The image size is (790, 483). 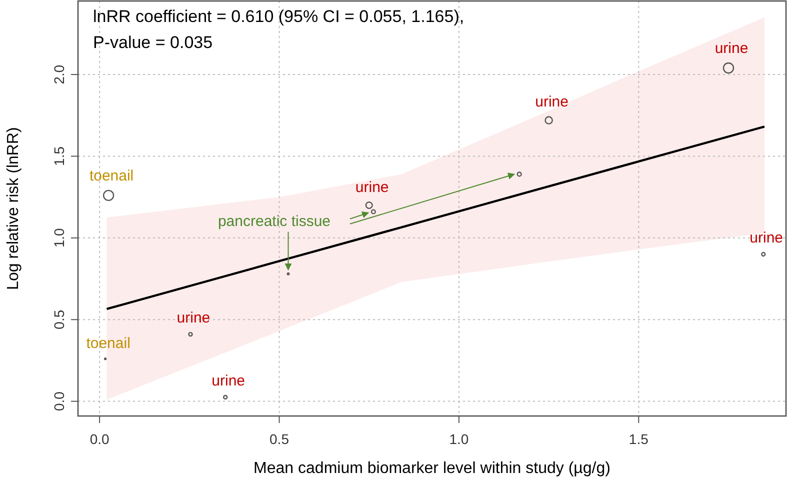 What do you see at coordinates (638, 439) in the screenshot?
I see `x-tick-label: 1.5` at bounding box center [638, 439].